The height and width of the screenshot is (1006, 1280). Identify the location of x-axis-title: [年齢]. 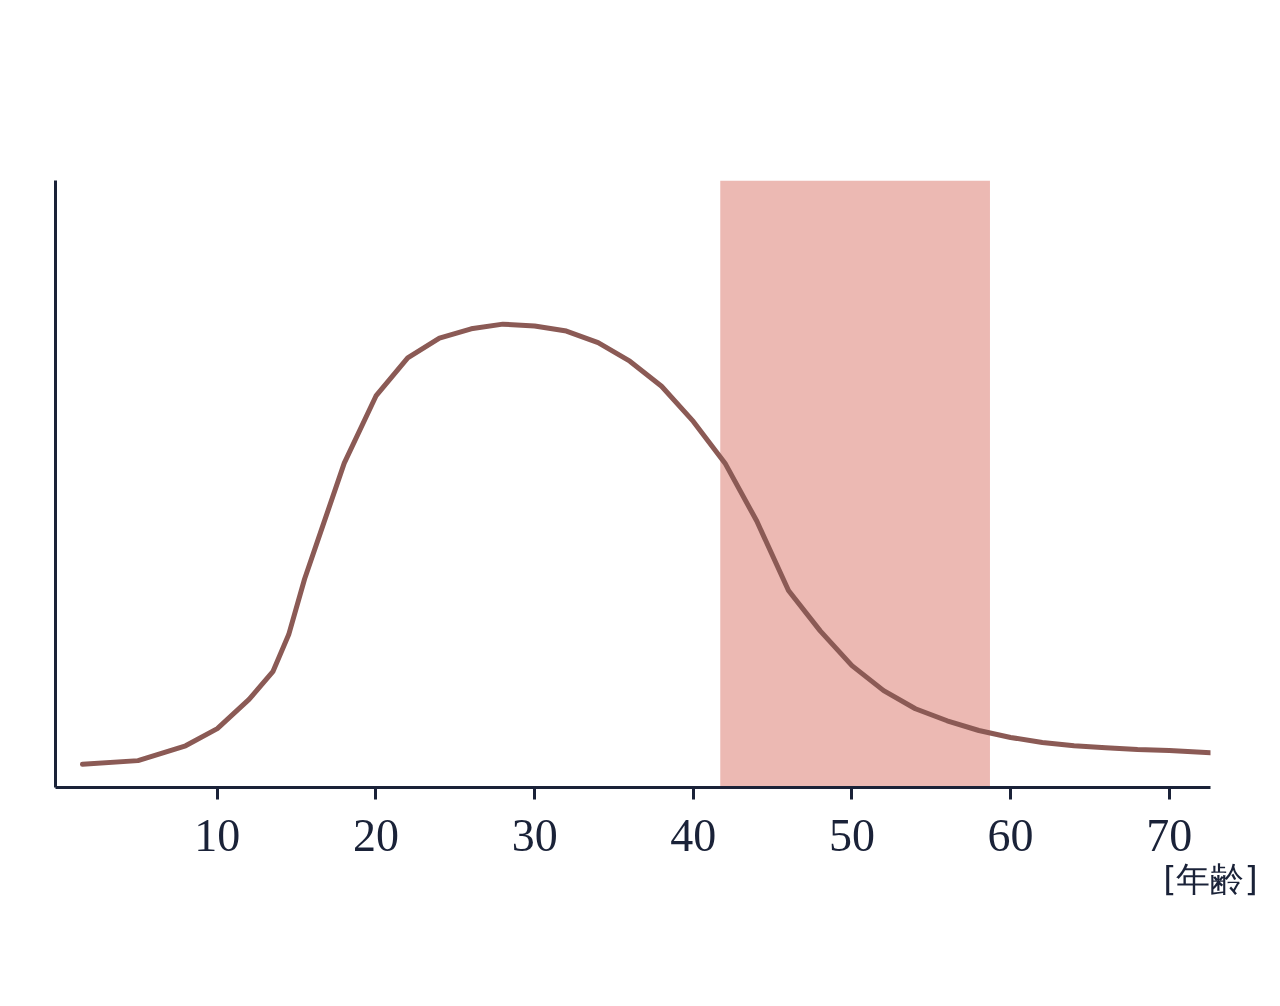
(1210, 878).